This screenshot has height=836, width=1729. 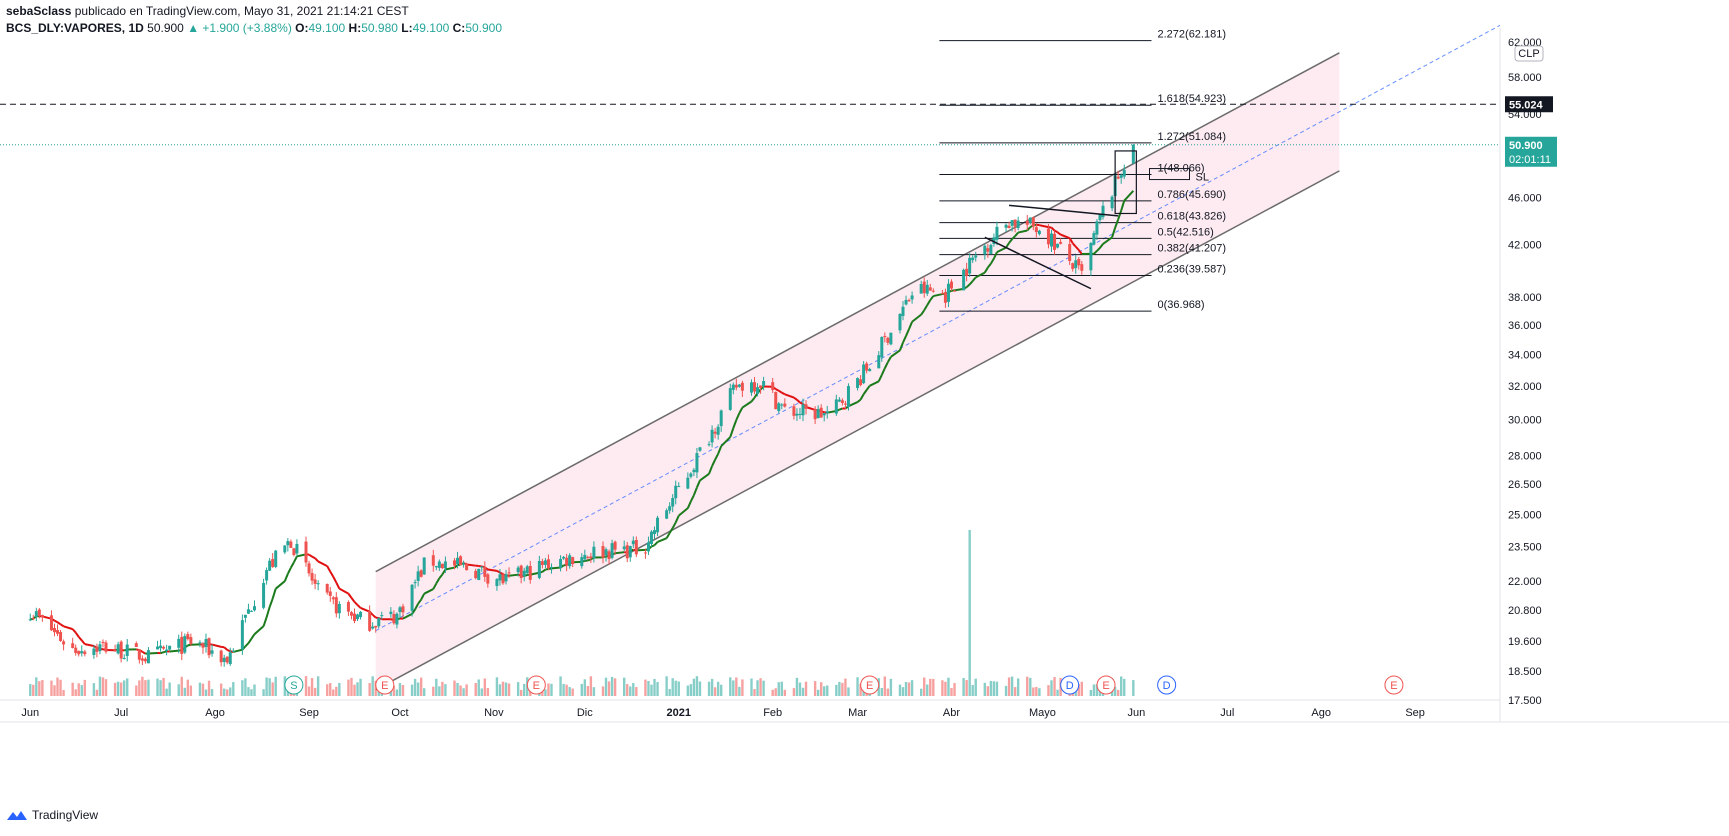 What do you see at coordinates (75, 28) in the screenshot?
I see `symbol-name: BCS_DLY:VAPORES, 1D` at bounding box center [75, 28].